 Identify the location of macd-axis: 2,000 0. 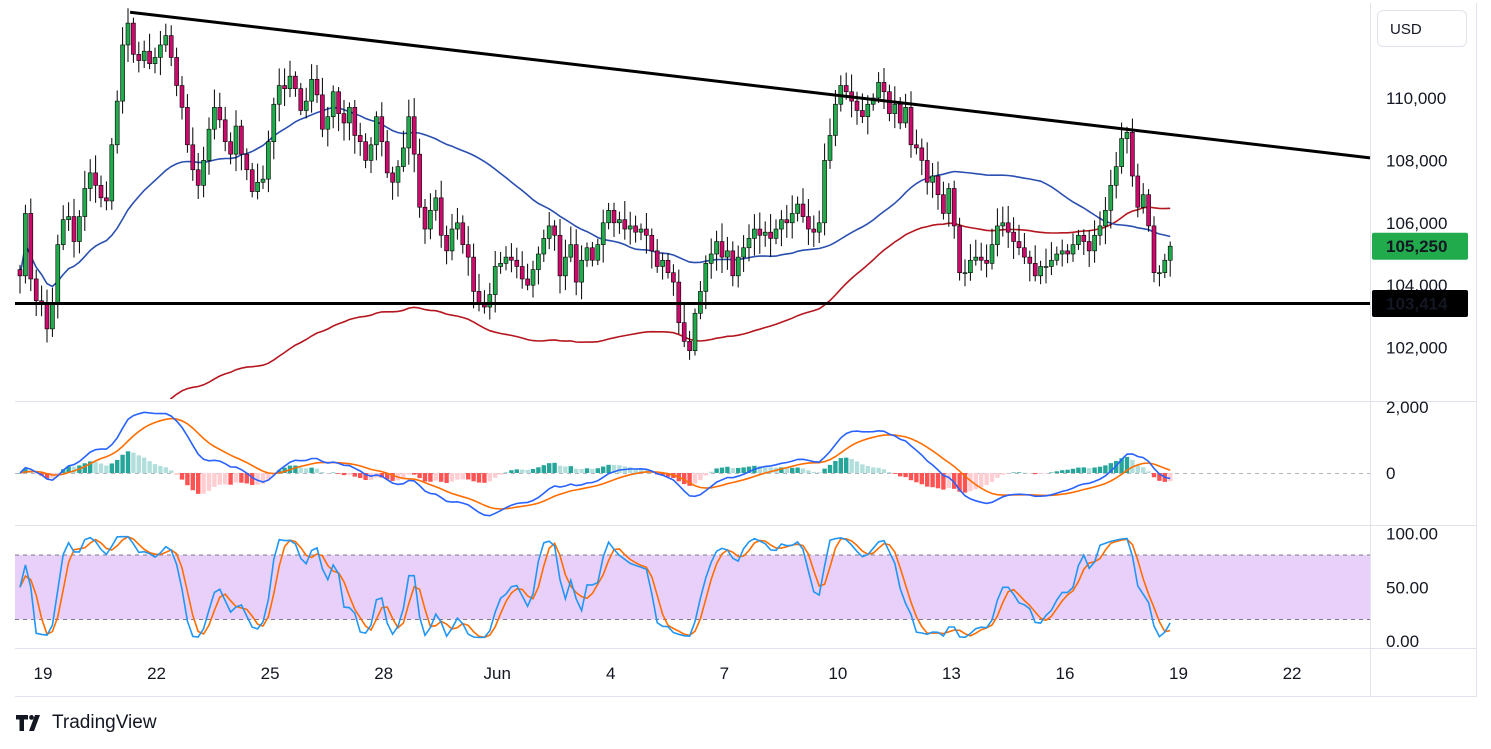
(1407, 440).